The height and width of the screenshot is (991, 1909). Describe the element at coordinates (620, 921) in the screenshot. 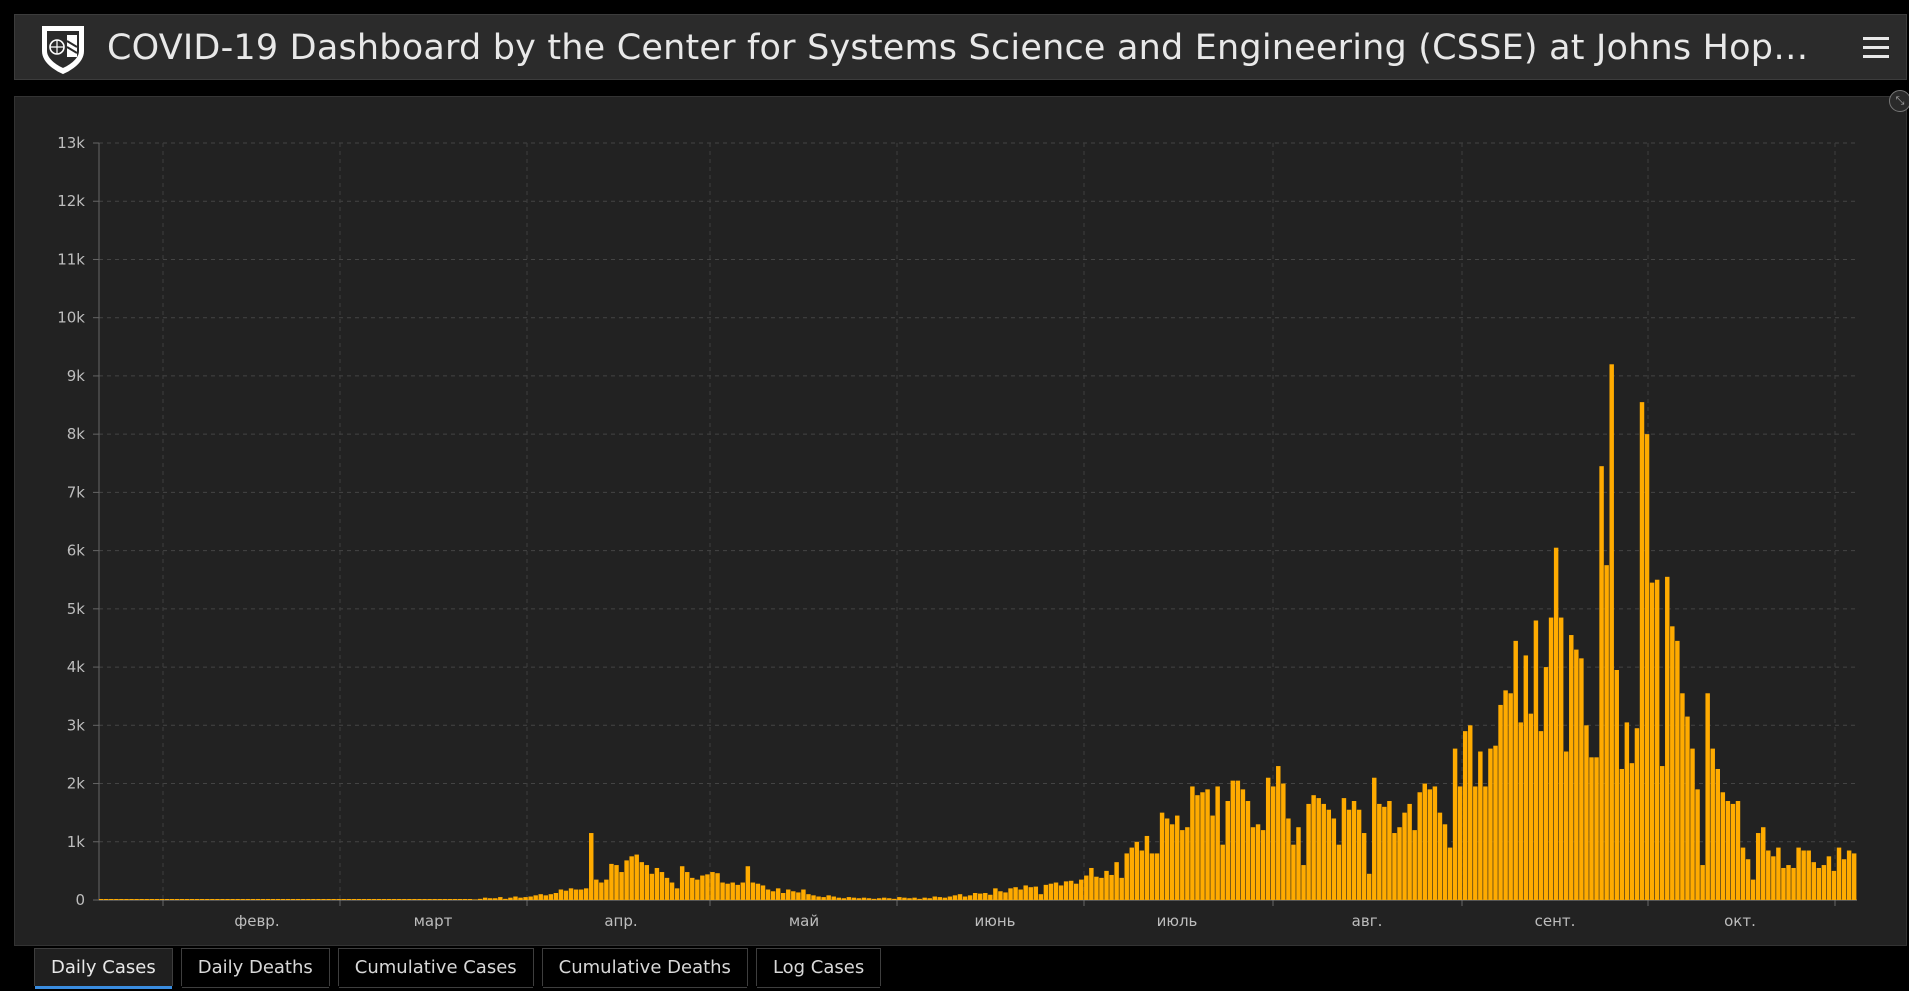

I see `x-tick-label: апр.` at that location.